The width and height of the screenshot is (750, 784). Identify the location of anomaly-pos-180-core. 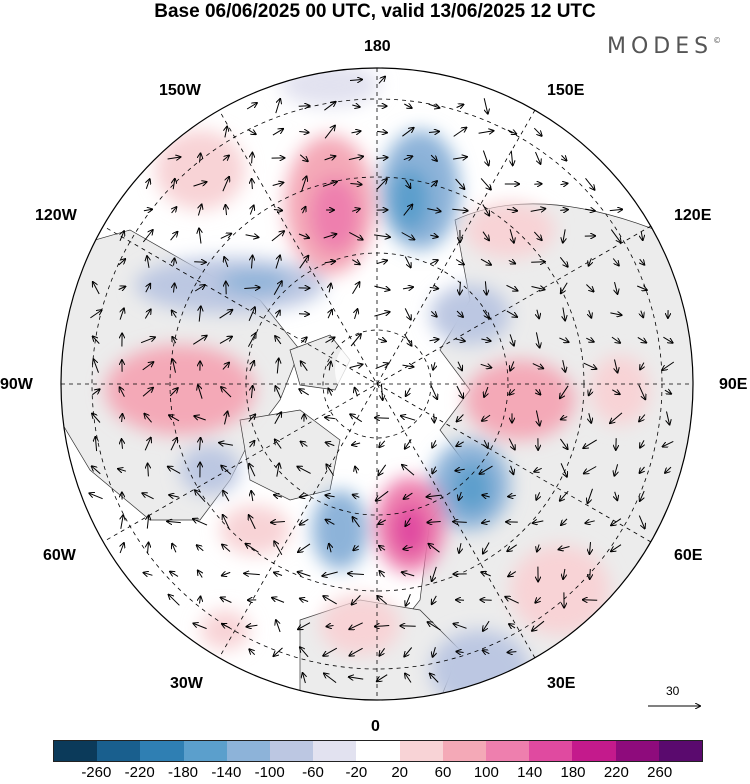
(335, 215).